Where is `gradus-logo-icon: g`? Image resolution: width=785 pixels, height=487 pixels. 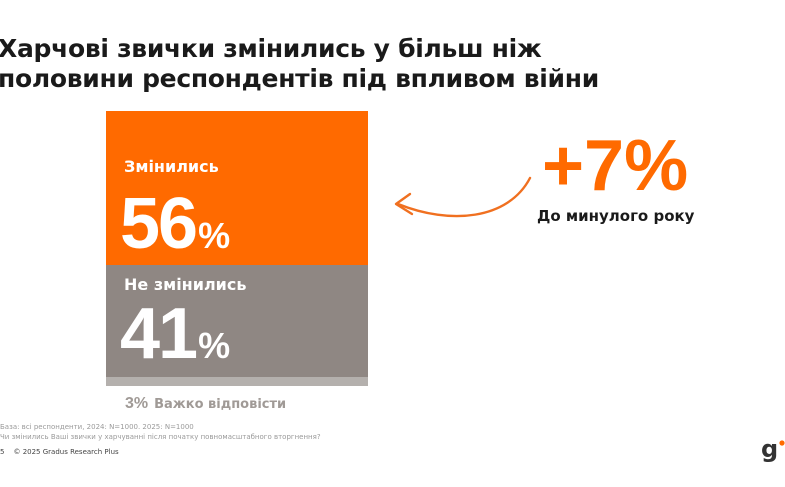 gradus-logo-icon: g is located at coordinates (773, 450).